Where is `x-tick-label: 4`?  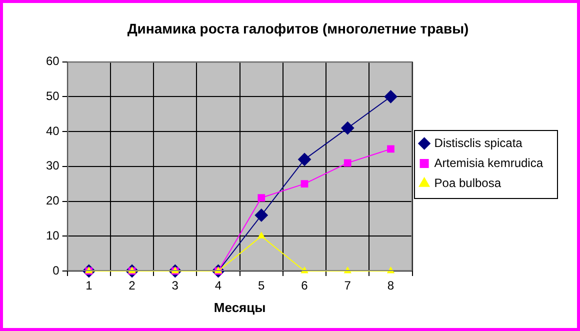
x-tick-label: 4 is located at coordinates (218, 285).